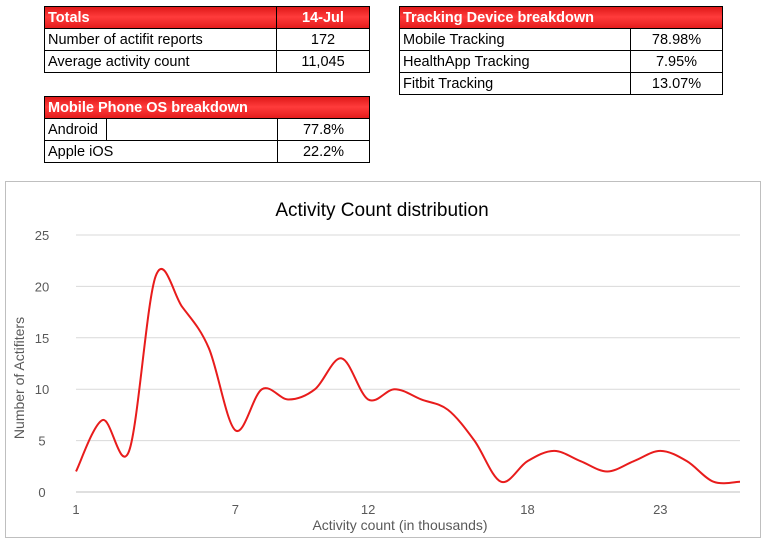 This screenshot has width=768, height=542. Describe the element at coordinates (561, 18) in the screenshot. I see `device-header-label: Tracking Device breakdown` at that location.